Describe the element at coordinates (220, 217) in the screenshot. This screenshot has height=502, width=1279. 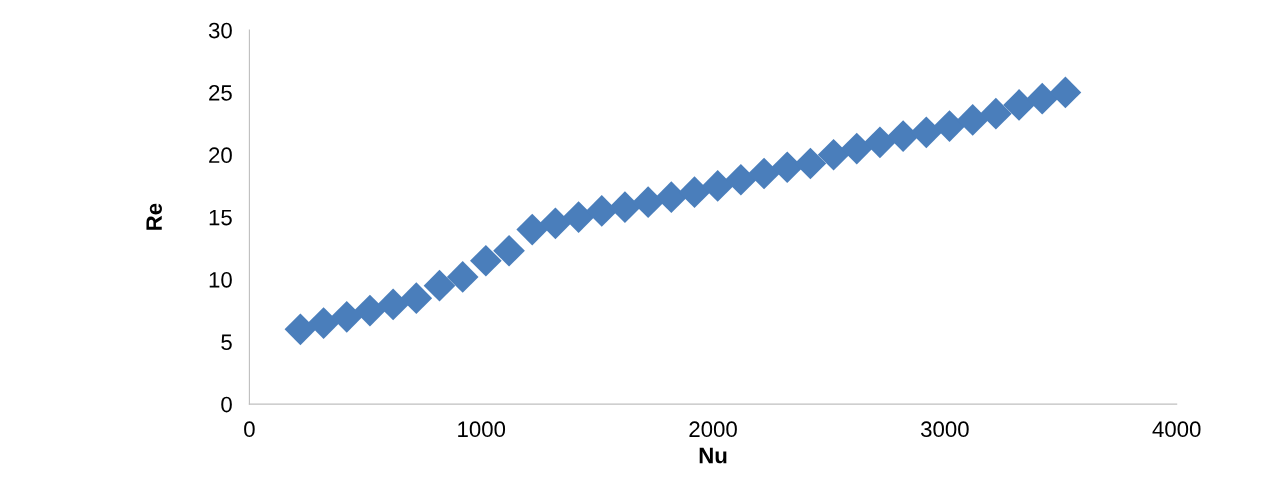
I see `y-tick-label: 15` at that location.